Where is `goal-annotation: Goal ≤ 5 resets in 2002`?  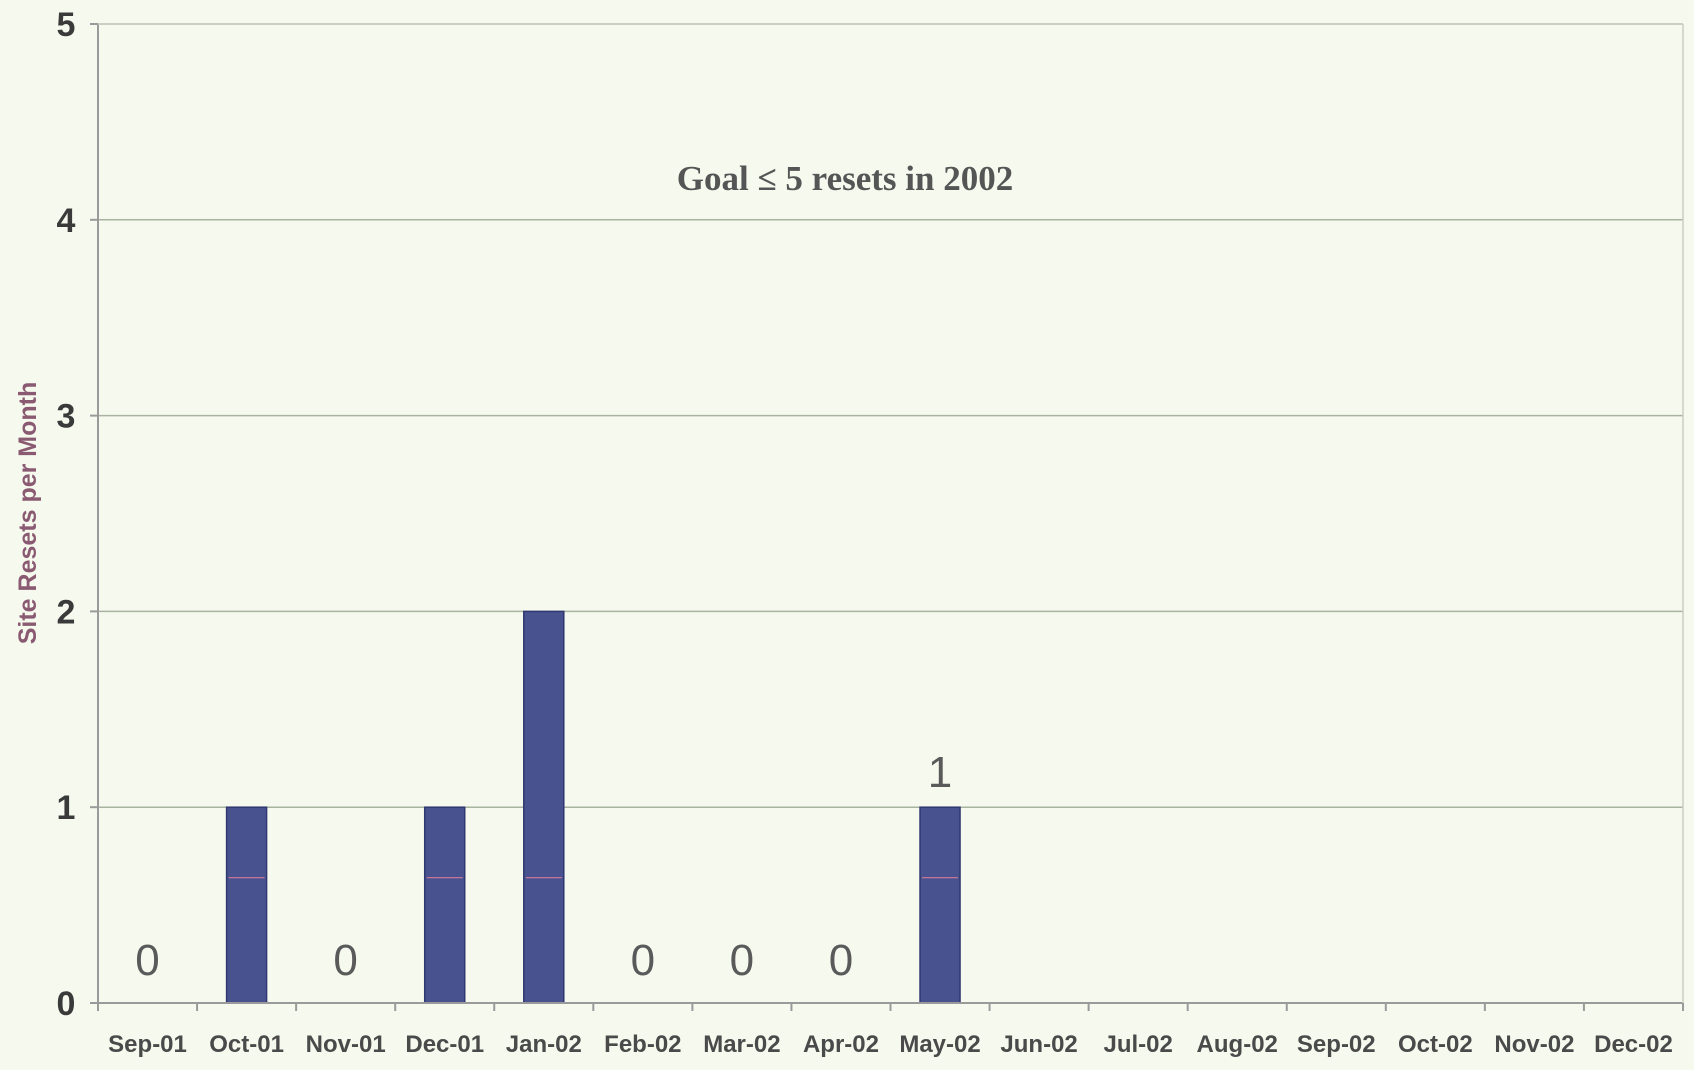
goal-annotation: Goal ≤ 5 resets in 2002 is located at coordinates (845, 178).